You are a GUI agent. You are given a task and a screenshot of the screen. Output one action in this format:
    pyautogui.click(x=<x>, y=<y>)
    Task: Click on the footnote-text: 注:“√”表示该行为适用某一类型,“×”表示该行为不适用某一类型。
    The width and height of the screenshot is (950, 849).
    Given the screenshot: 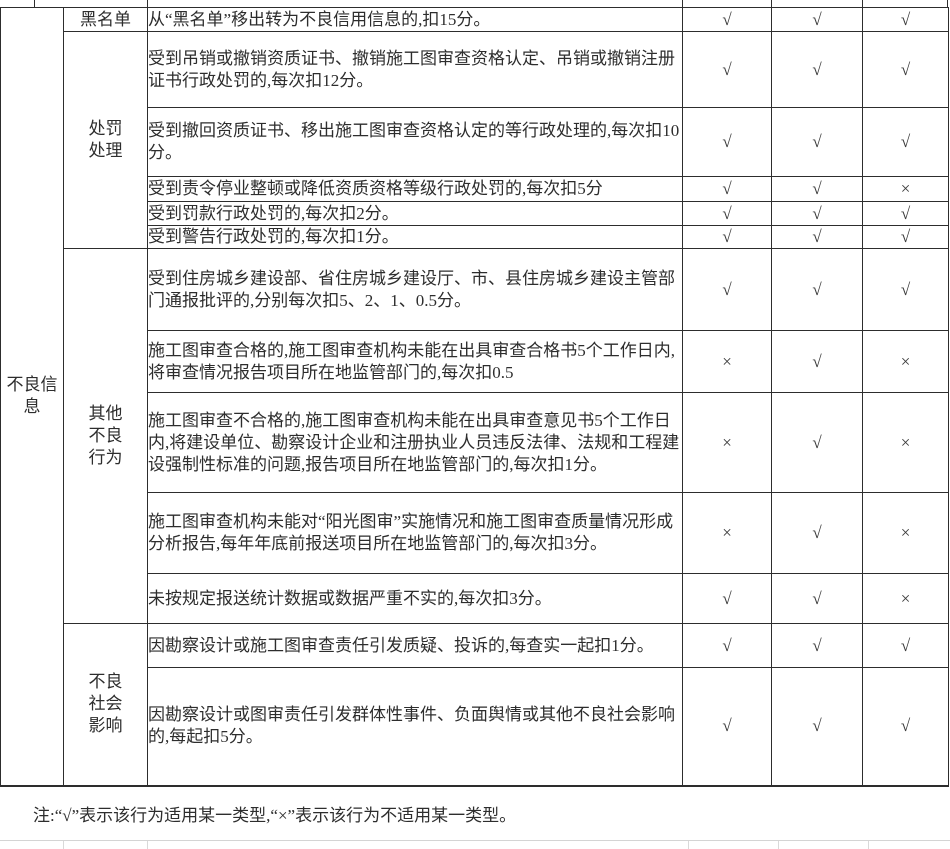 What is the action you would take?
    pyautogui.click(x=275, y=815)
    